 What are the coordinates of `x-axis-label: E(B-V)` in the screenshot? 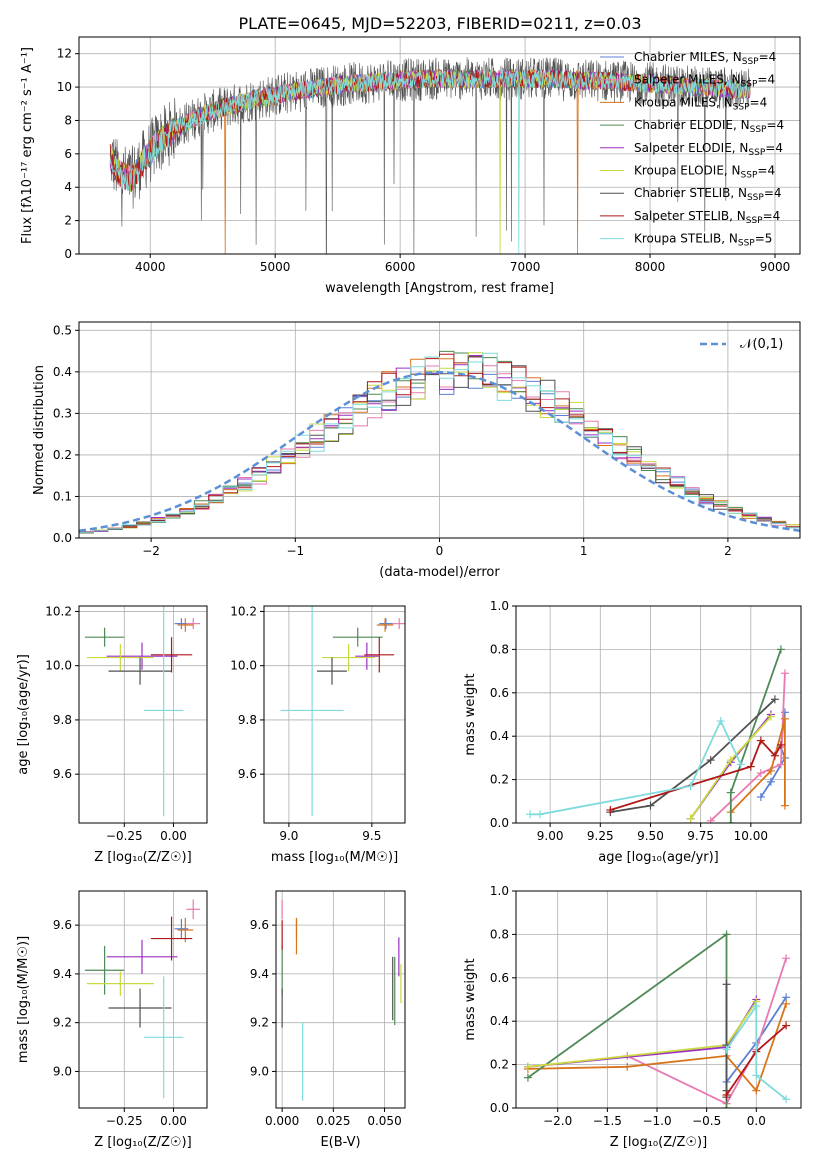 It's located at (340, 1142).